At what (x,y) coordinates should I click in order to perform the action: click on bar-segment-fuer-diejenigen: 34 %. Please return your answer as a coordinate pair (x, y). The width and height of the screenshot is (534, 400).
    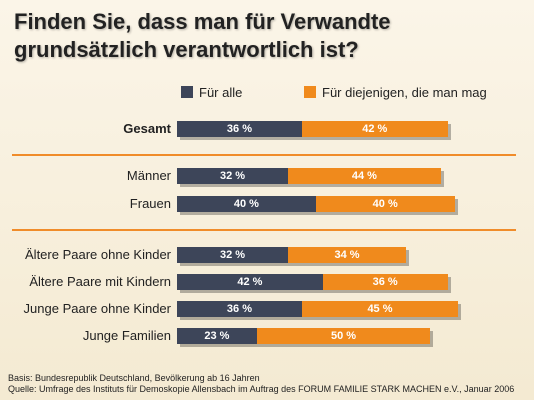
    Looking at the image, I should click on (347, 255).